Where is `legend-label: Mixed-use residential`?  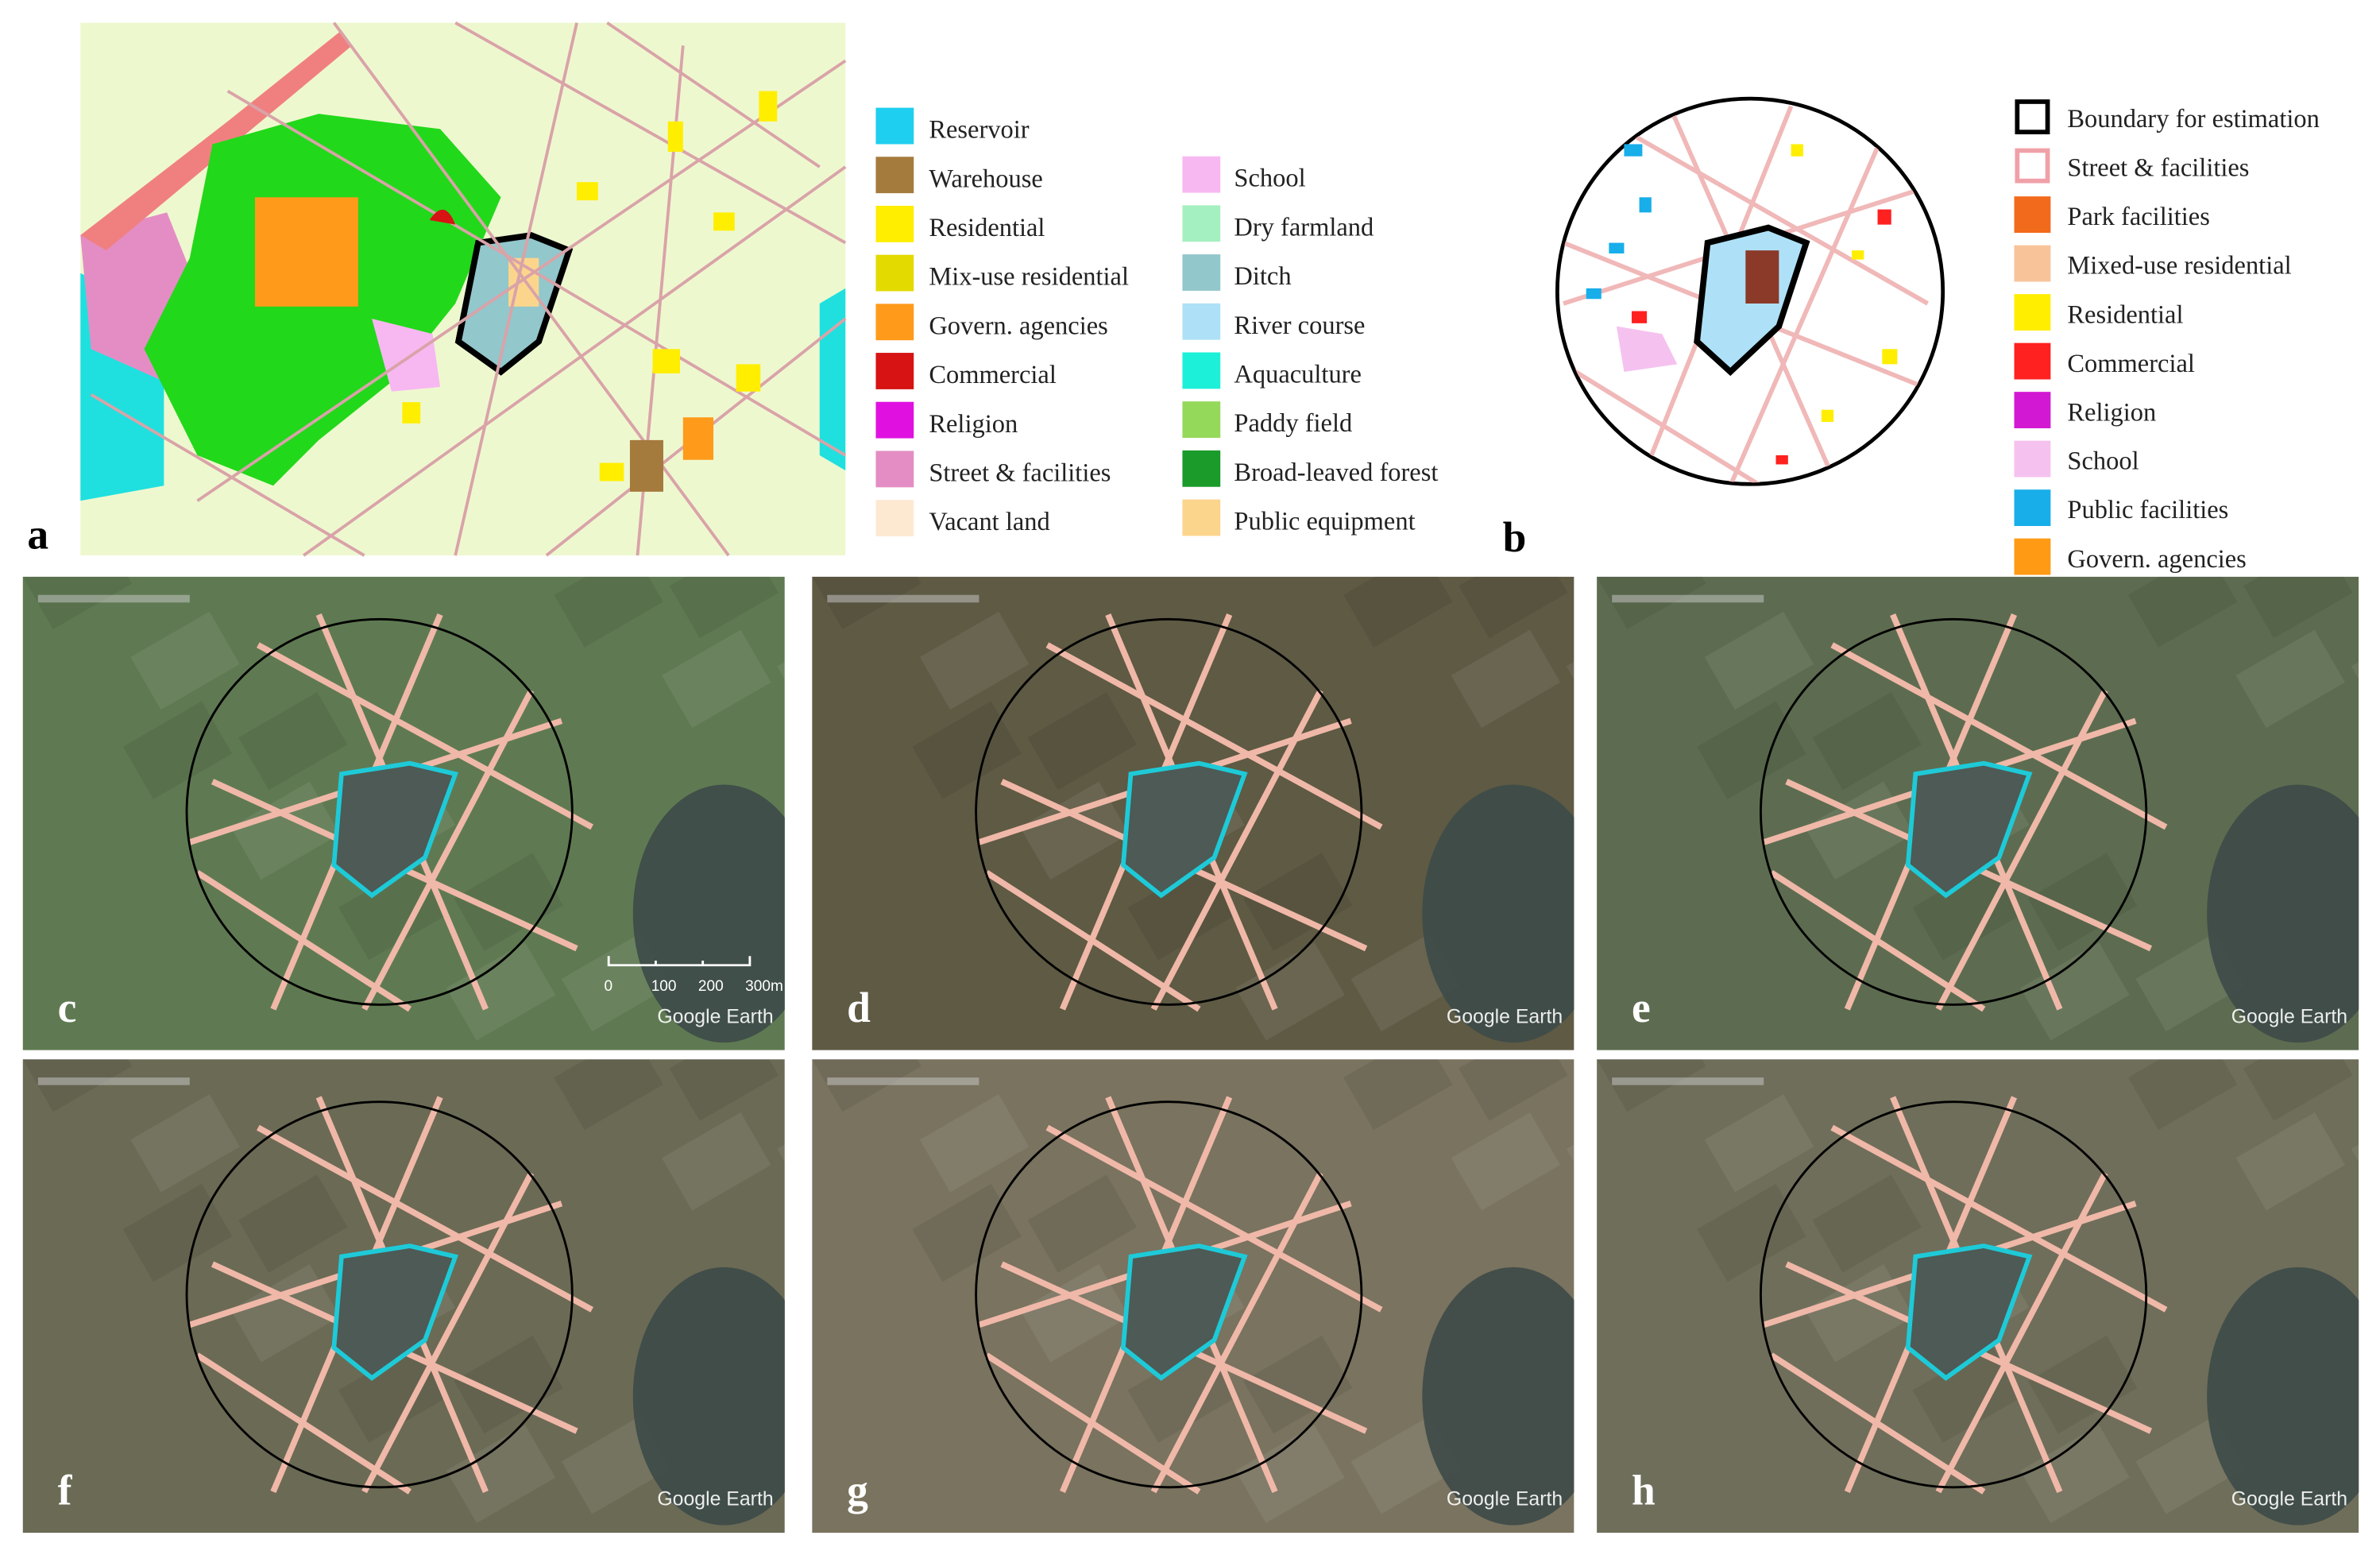
legend-label: Mixed-use residential is located at coordinates (2179, 266).